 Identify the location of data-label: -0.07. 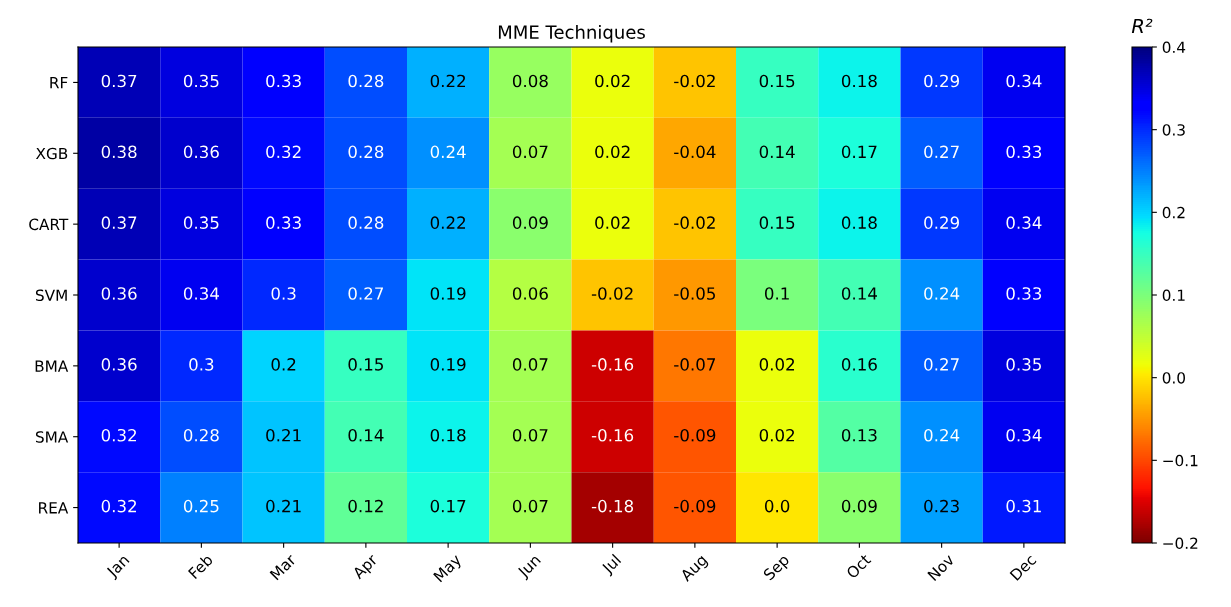
(695, 364).